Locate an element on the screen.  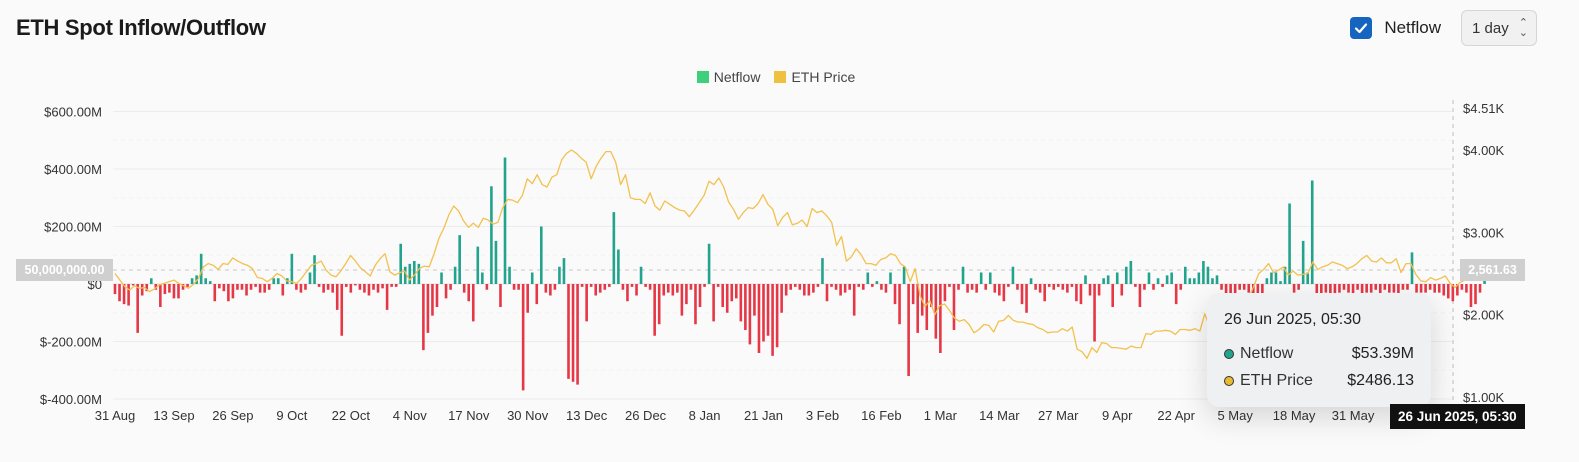
check-icon is located at coordinates (1361, 28).